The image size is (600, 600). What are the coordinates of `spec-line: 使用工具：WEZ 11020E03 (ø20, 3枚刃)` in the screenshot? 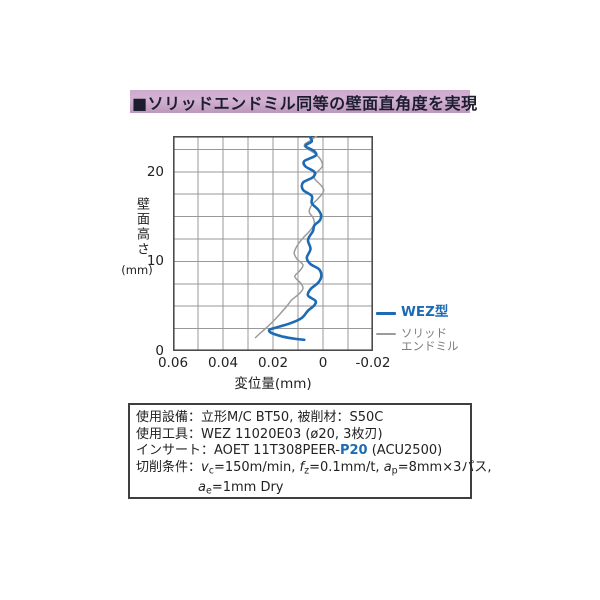 It's located at (300, 435).